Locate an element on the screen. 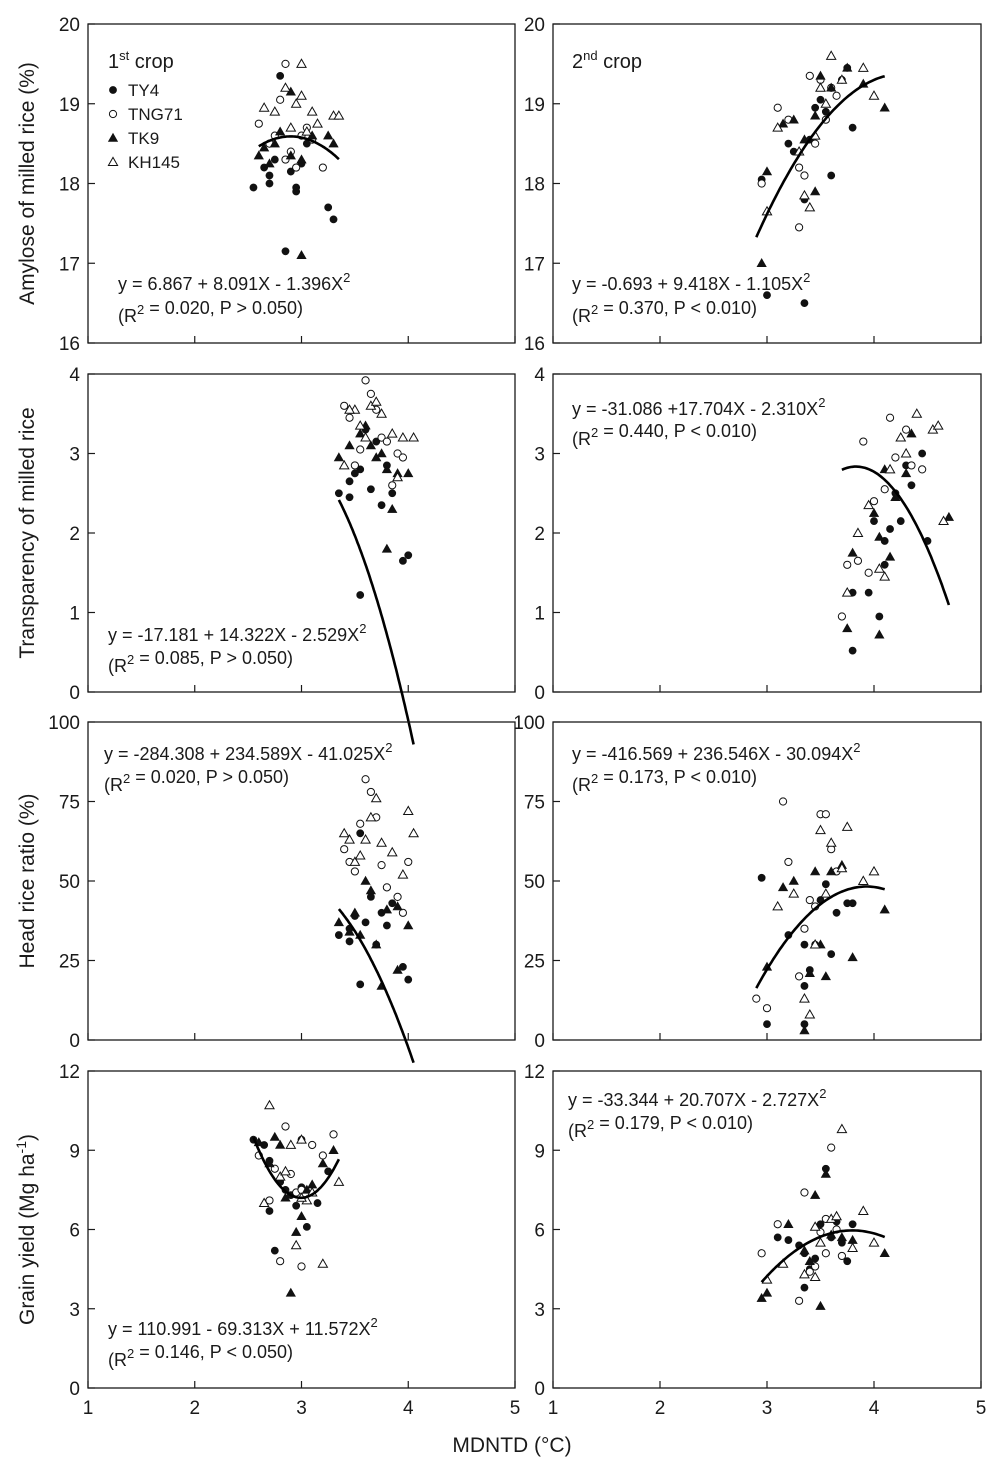 The width and height of the screenshot is (988, 1461). y-axis-label: Amylose of milled rice (%) is located at coordinates (27, 183).